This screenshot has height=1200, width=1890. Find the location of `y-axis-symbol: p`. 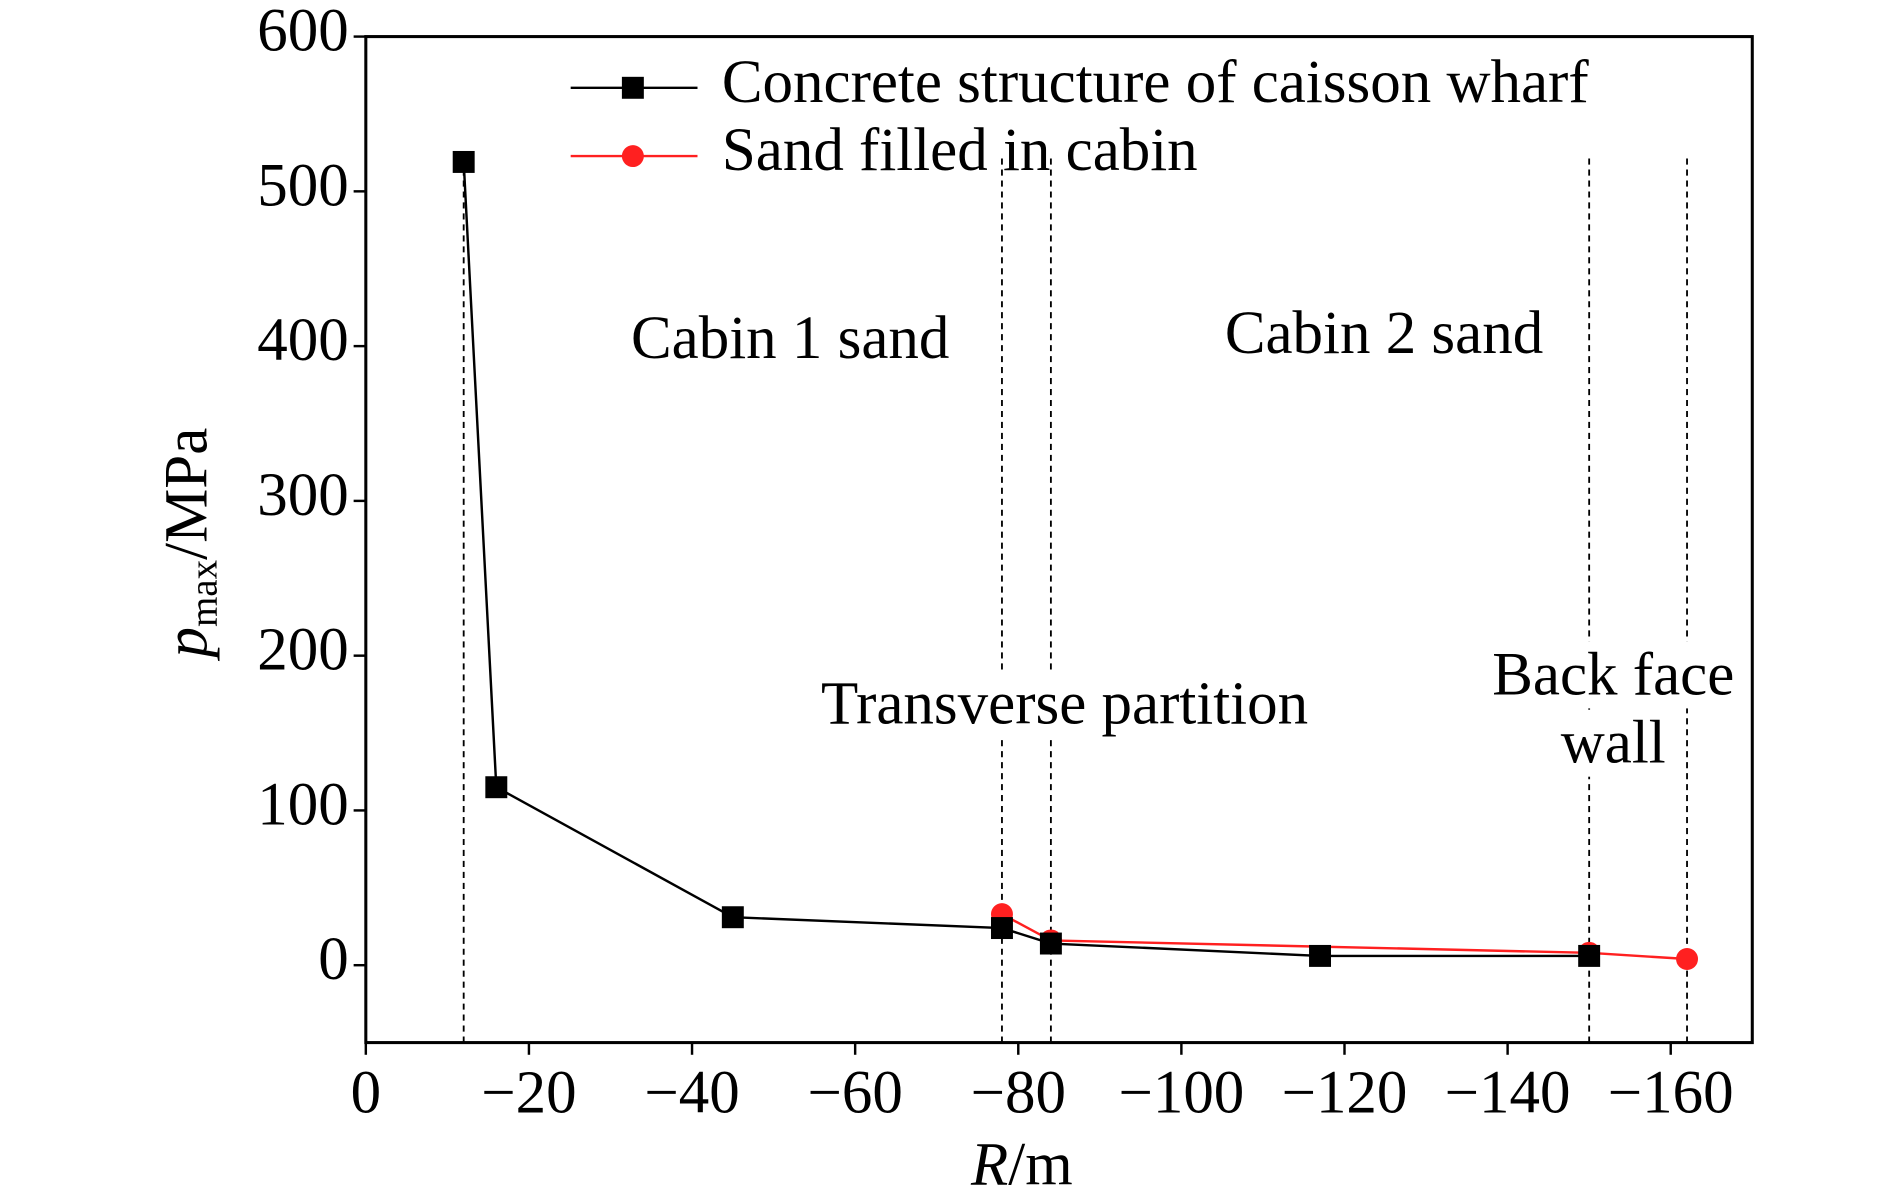

y-axis-symbol: p is located at coordinates (187, 644).